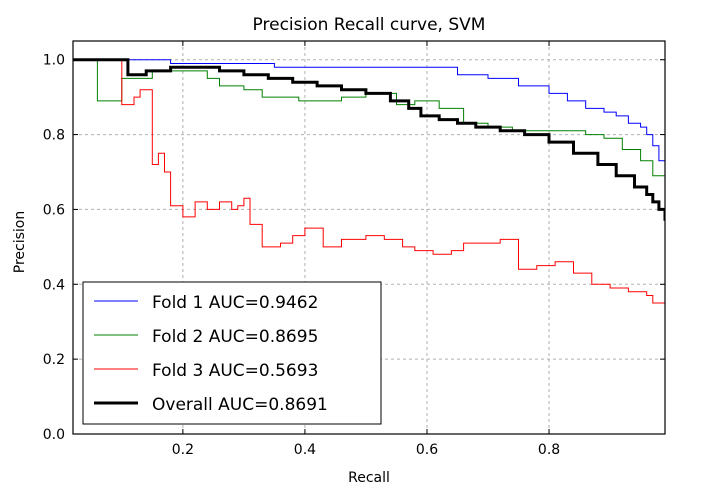 The width and height of the screenshot is (714, 494). What do you see at coordinates (235, 371) in the screenshot?
I see `legend-entry-3: Fold 3 AUC=0.5693` at bounding box center [235, 371].